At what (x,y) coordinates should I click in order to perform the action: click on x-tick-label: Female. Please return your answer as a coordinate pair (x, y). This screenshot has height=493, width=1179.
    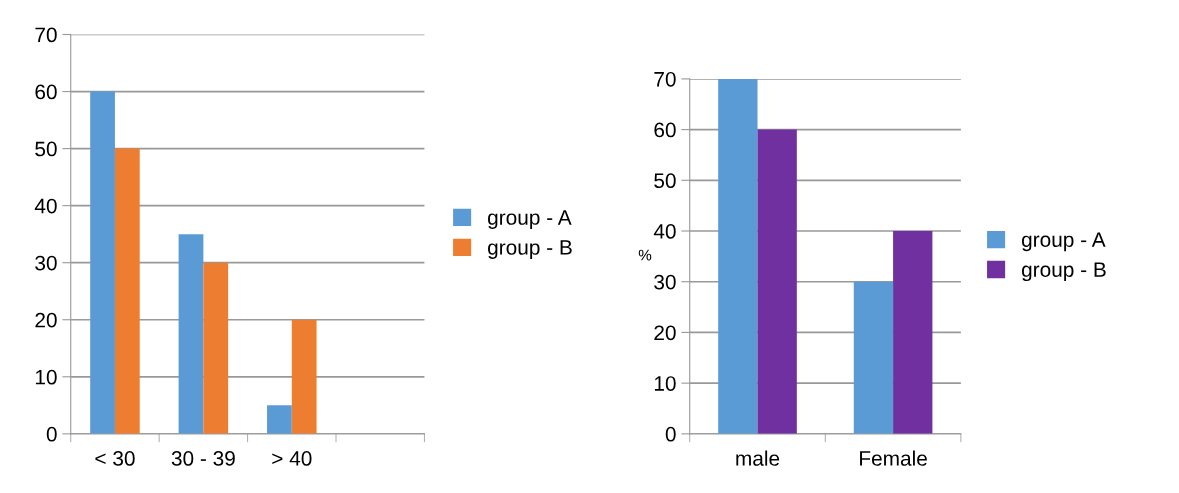
    Looking at the image, I should click on (893, 458).